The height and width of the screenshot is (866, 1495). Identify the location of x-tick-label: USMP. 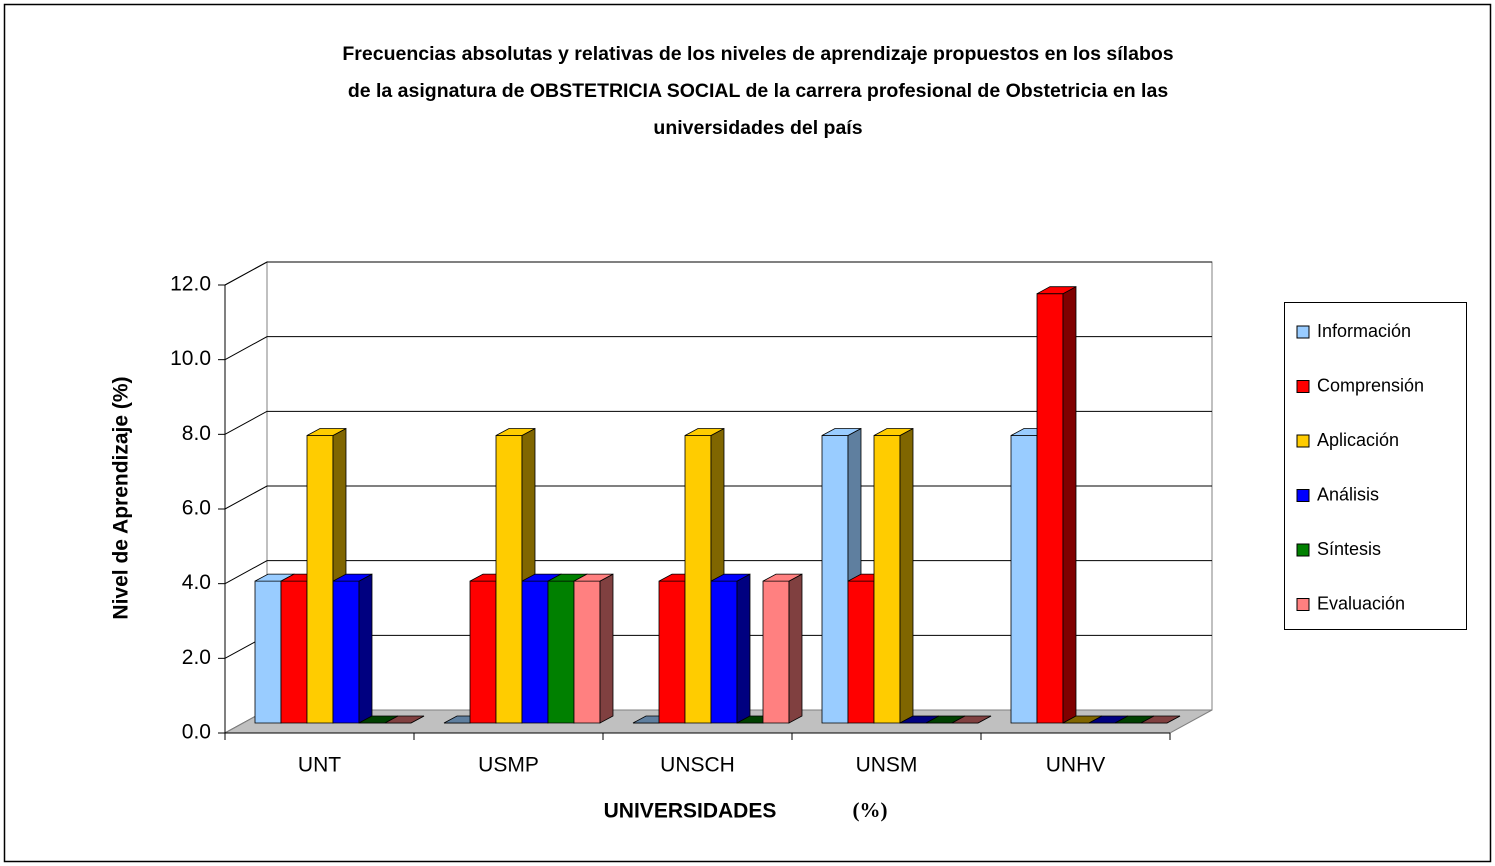
(508, 765).